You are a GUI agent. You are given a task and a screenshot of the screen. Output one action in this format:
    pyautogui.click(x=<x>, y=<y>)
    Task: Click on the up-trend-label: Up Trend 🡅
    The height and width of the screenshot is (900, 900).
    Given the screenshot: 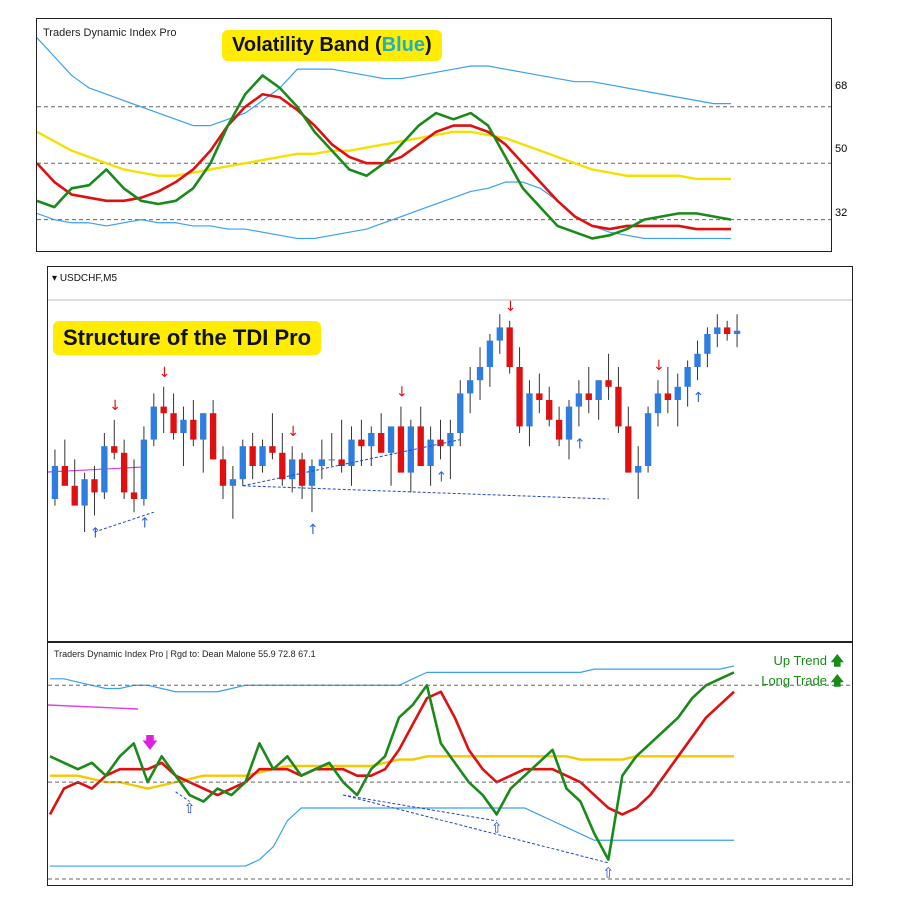 What is the action you would take?
    pyautogui.click(x=809, y=663)
    